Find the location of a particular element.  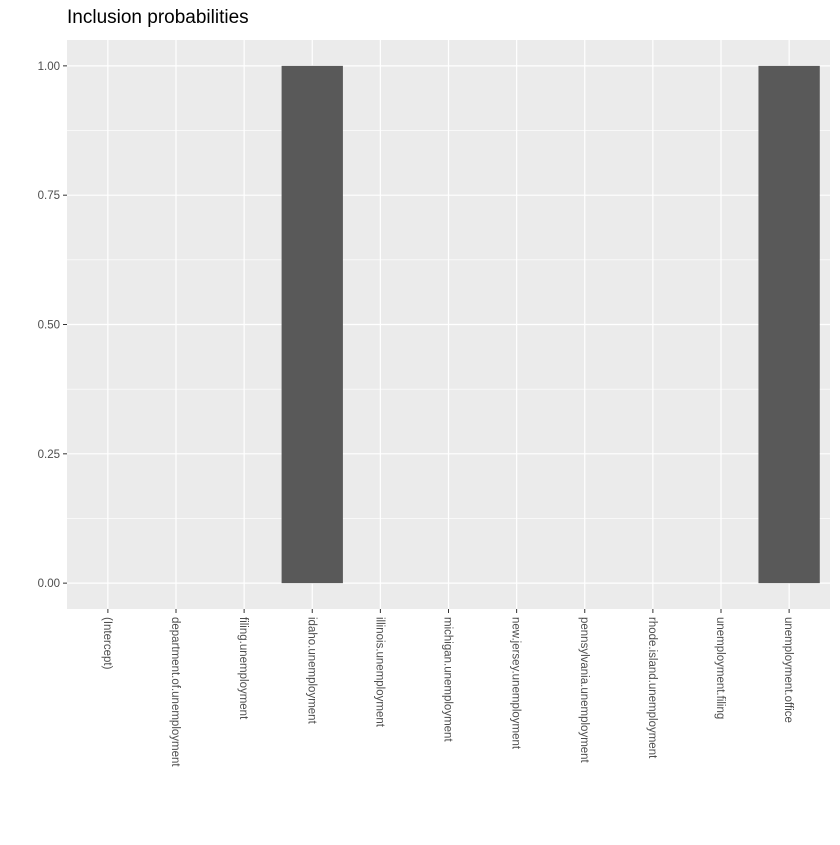

x-tick-label: new.jersey.unemployment is located at coordinates (516, 683).